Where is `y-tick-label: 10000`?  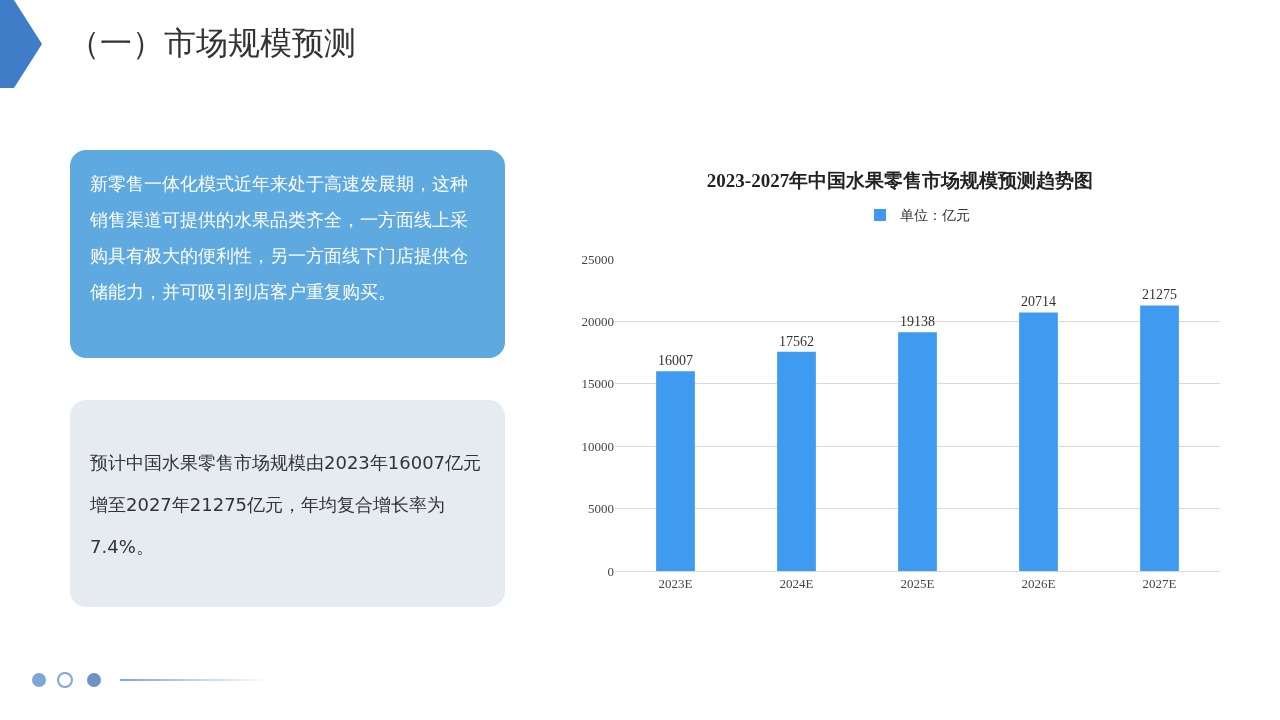 y-tick-label: 10000 is located at coordinates (597, 446).